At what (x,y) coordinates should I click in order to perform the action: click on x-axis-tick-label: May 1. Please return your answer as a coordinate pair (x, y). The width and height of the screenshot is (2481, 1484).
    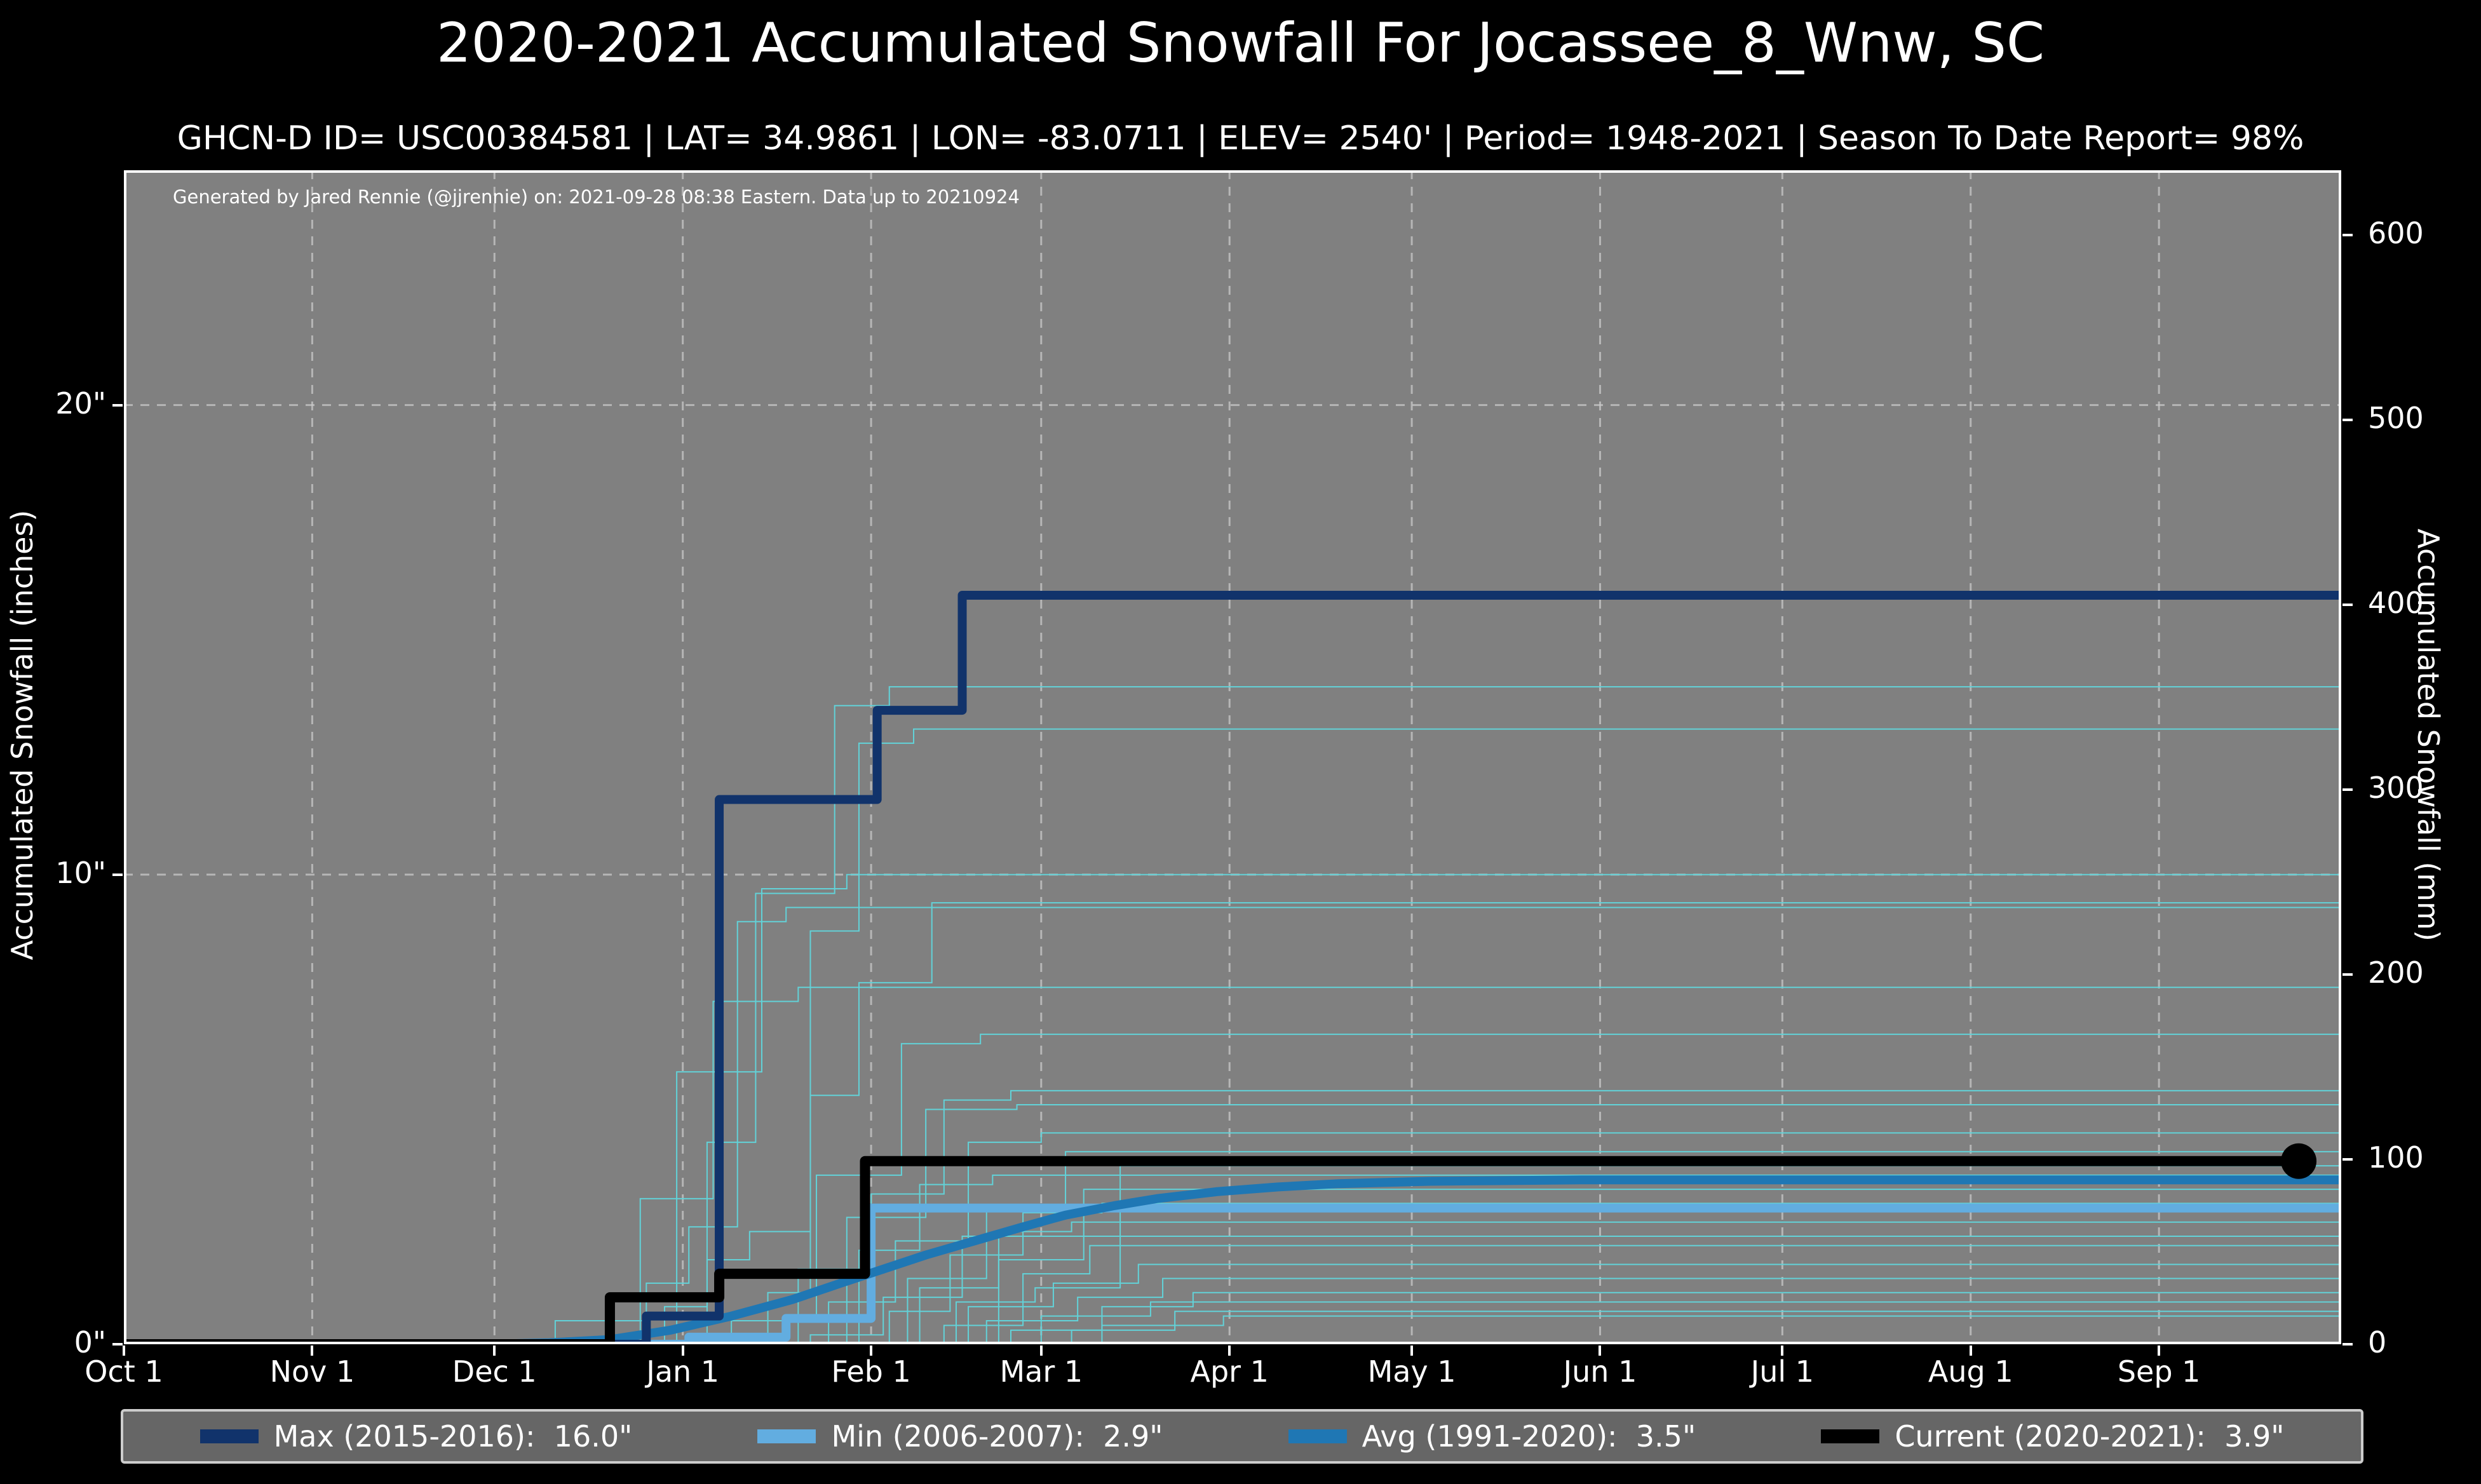
    Looking at the image, I should click on (1411, 1371).